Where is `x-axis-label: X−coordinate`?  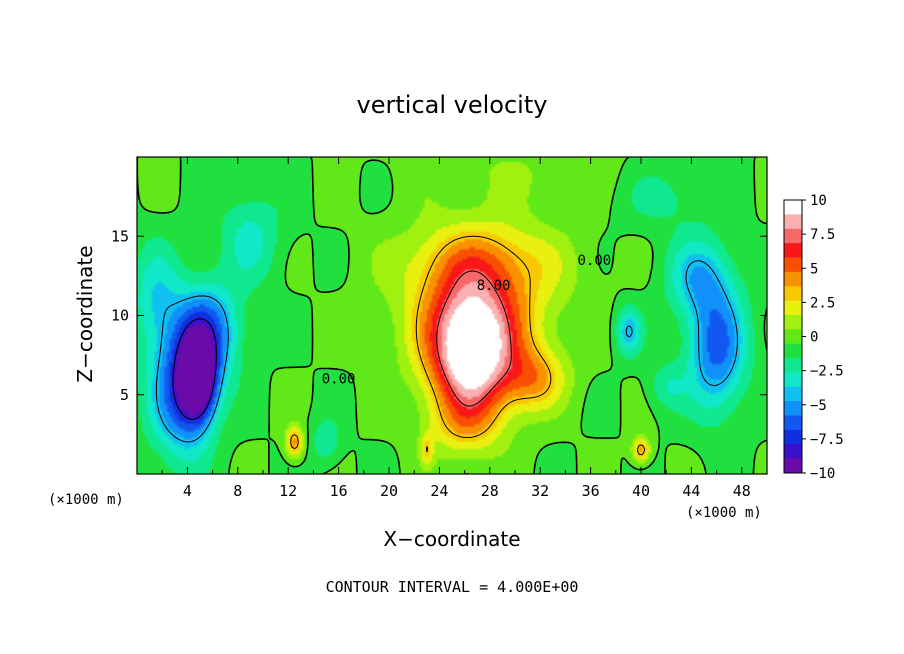
x-axis-label: X−coordinate is located at coordinates (451, 539).